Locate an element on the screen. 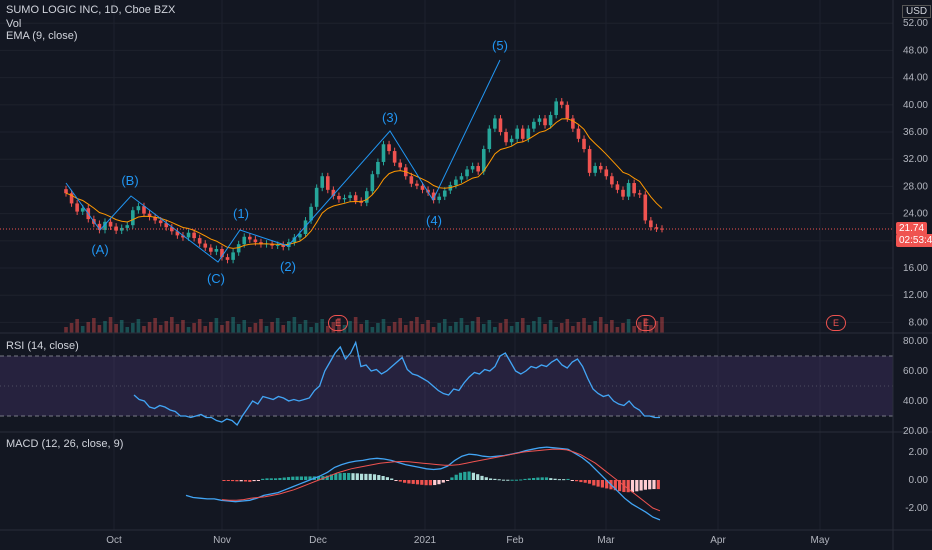 The height and width of the screenshot is (550, 932). time-tick-label: Oct is located at coordinates (114, 540).